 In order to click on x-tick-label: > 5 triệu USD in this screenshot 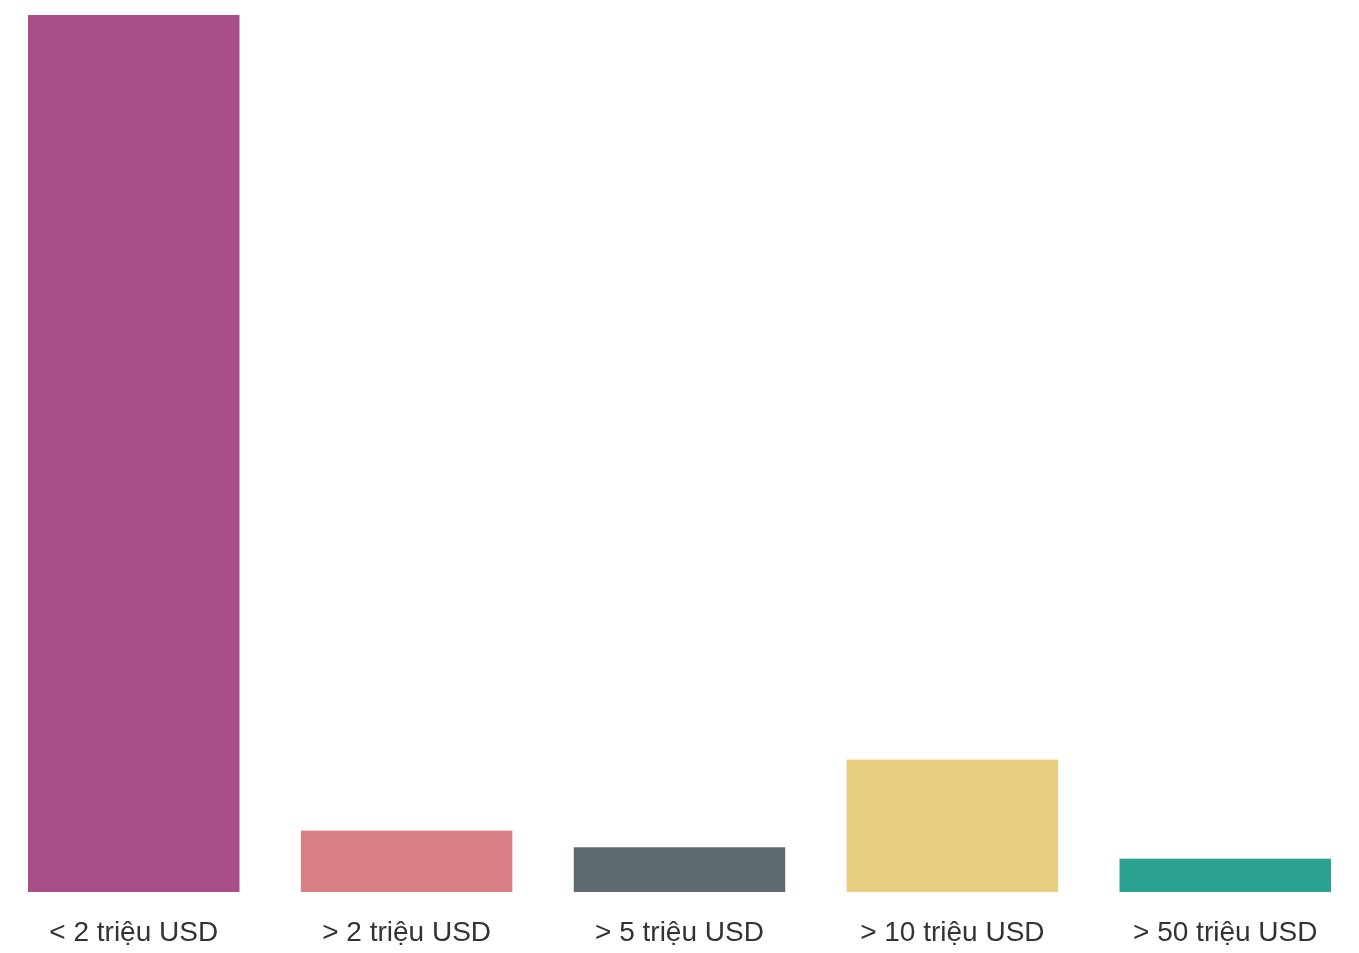, I will do `click(679, 931)`.